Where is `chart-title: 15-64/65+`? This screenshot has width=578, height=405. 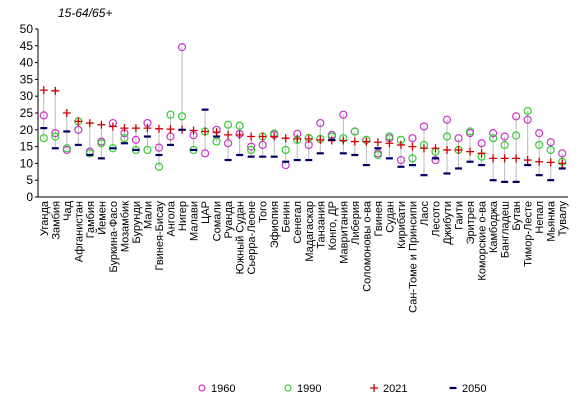 chart-title: 15-64/65+ is located at coordinates (85, 13).